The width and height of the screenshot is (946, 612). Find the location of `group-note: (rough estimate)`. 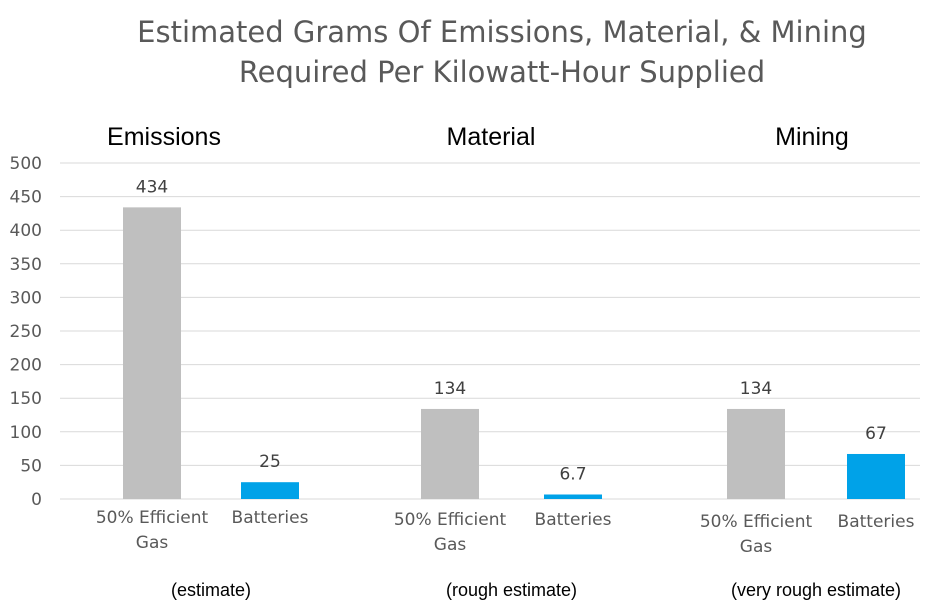

group-note: (rough estimate) is located at coordinates (511, 590).